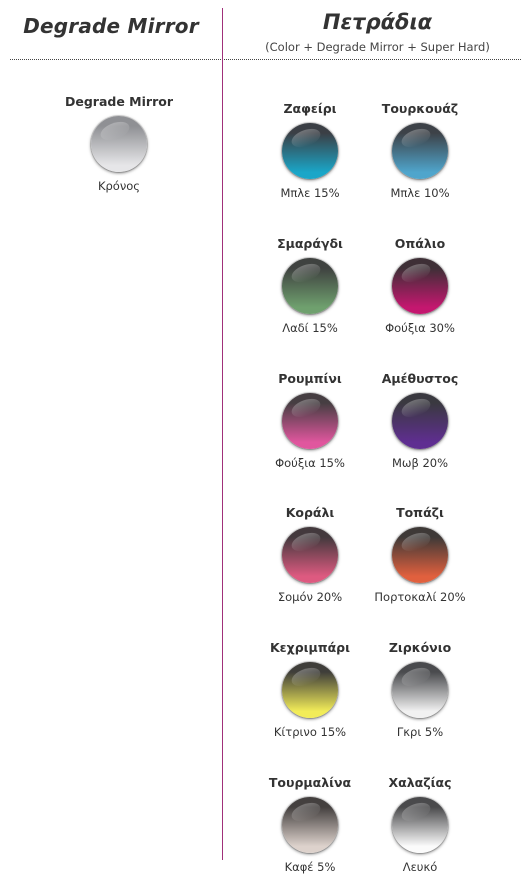 Image resolution: width=531 pixels, height=893 pixels. I want to click on lens-tint-label: Φούξια 15%, so click(310, 463).